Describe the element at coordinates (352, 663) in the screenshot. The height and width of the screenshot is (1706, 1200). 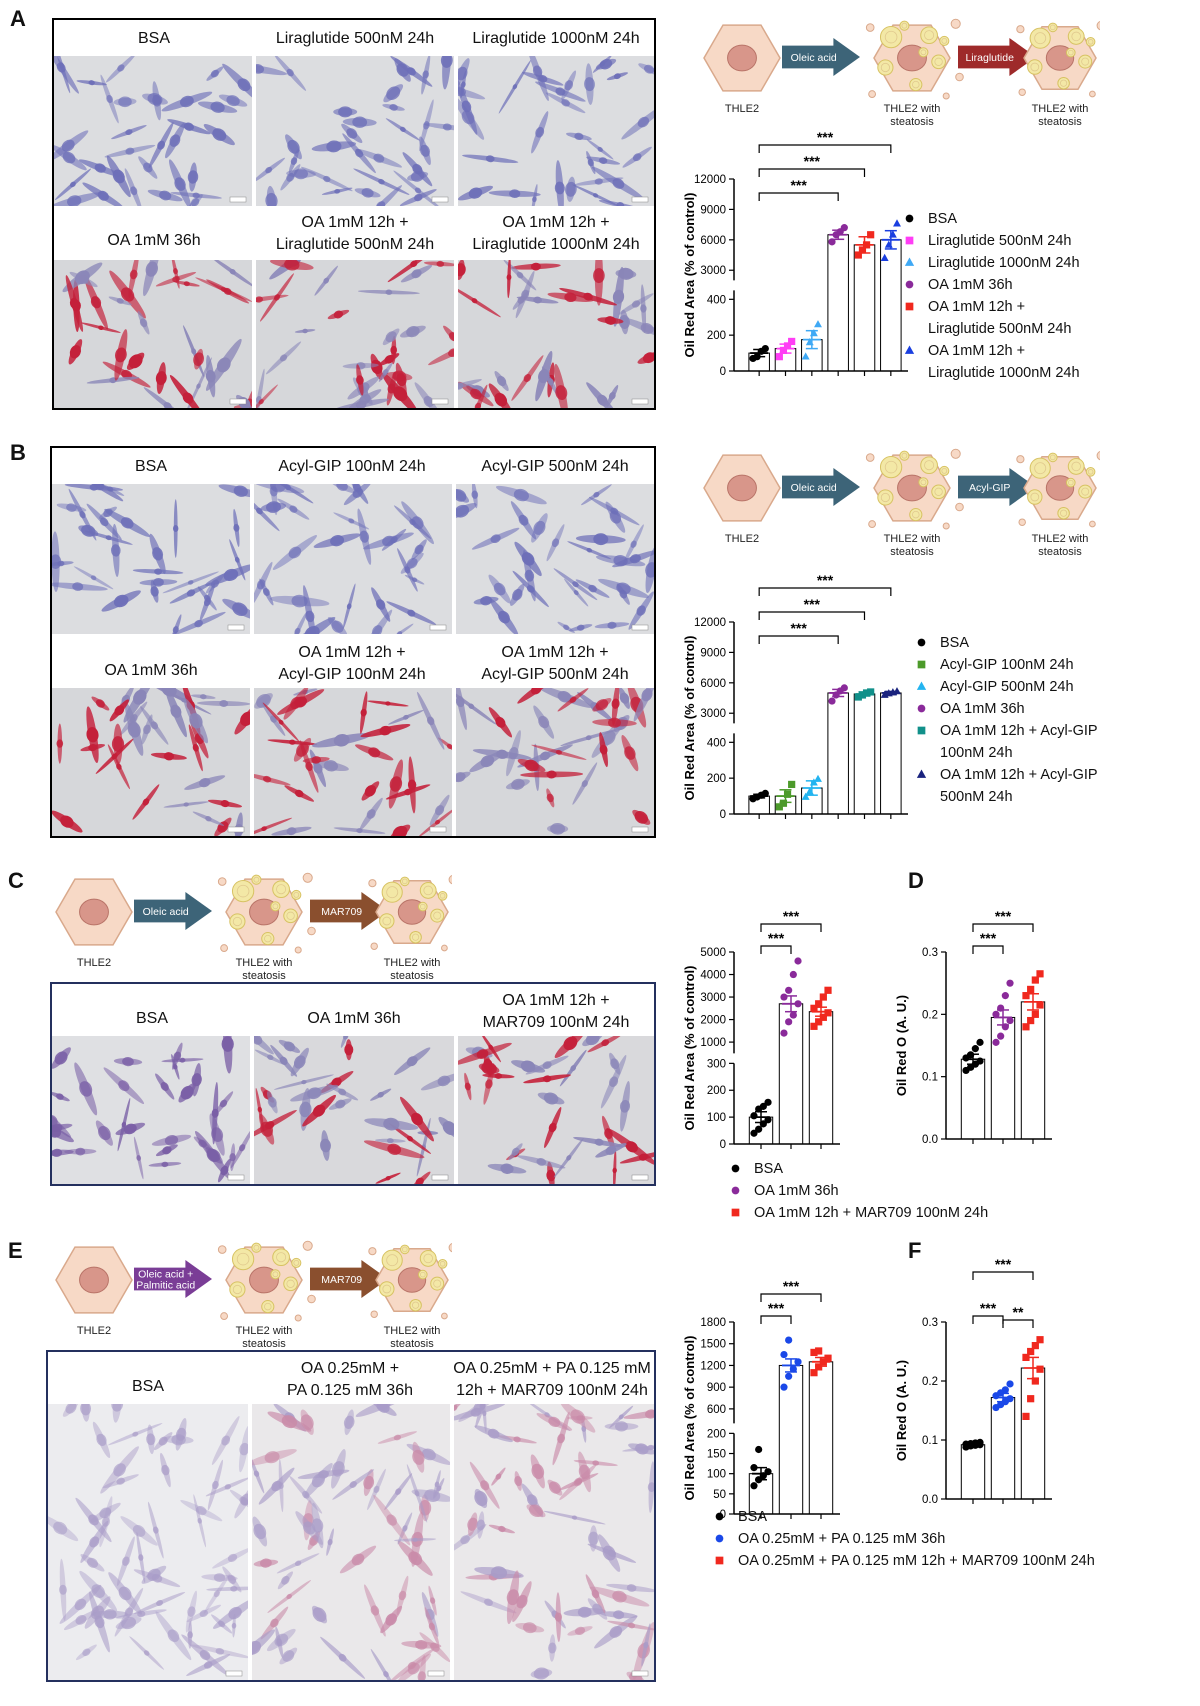
I see `panel-b-label-oa-gip100: OA 1mM 12h + Acyl-GIP 100nM 24h` at that location.